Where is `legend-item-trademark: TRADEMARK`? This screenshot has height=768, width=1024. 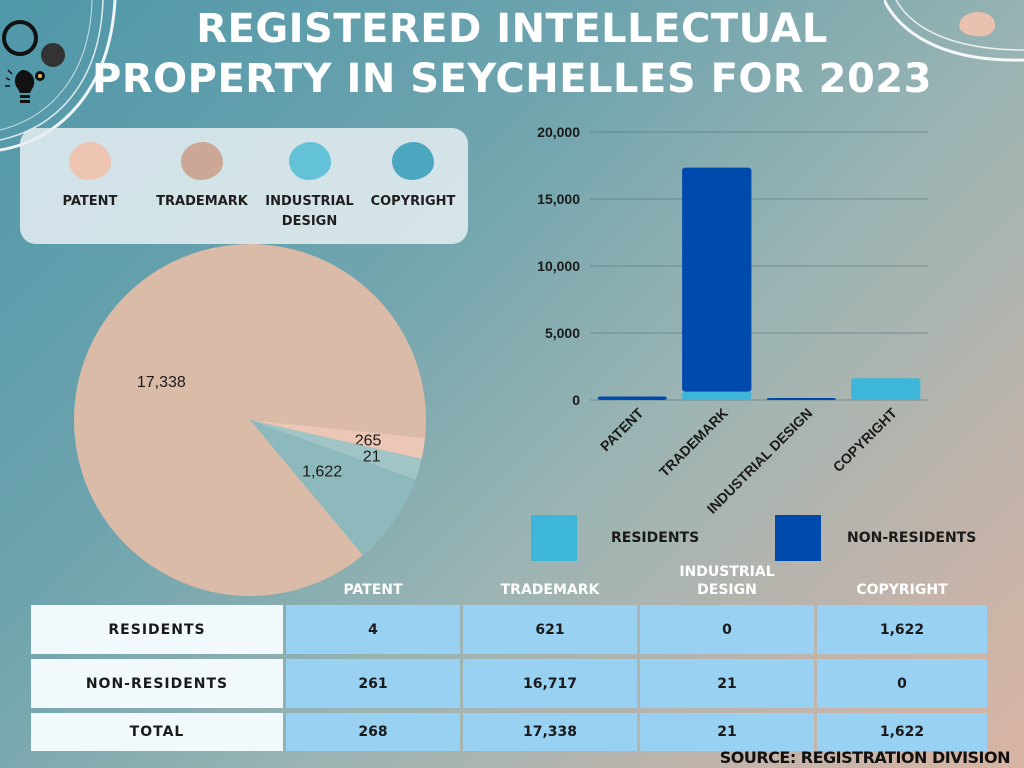 legend-item-trademark: TRADEMARK is located at coordinates (202, 177).